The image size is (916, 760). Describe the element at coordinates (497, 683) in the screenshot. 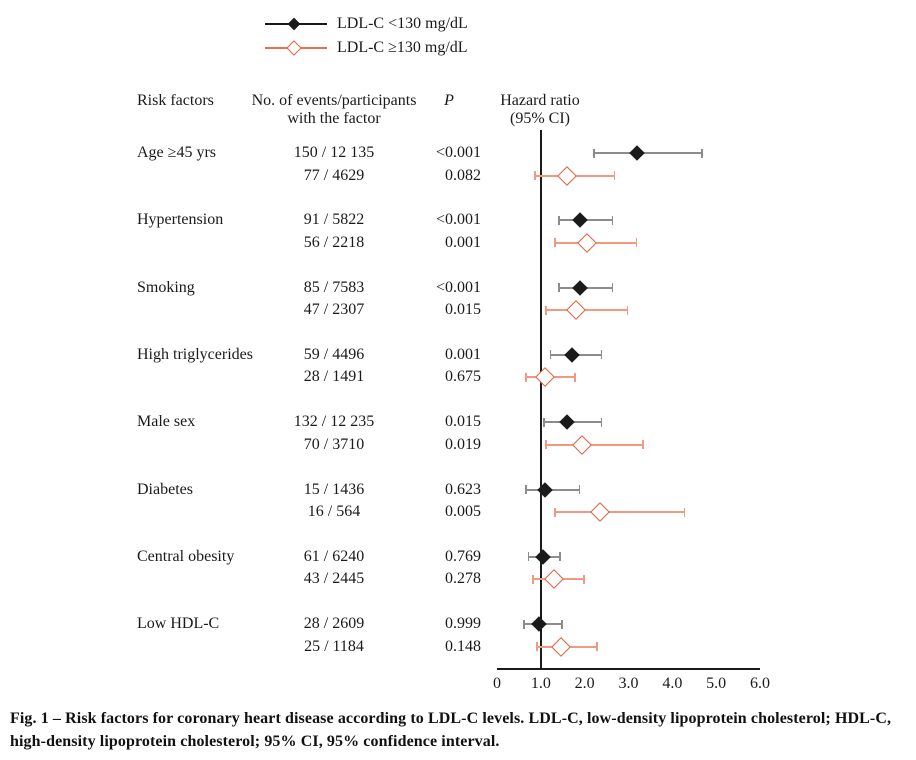

I see `axis-tick-label: 0` at that location.